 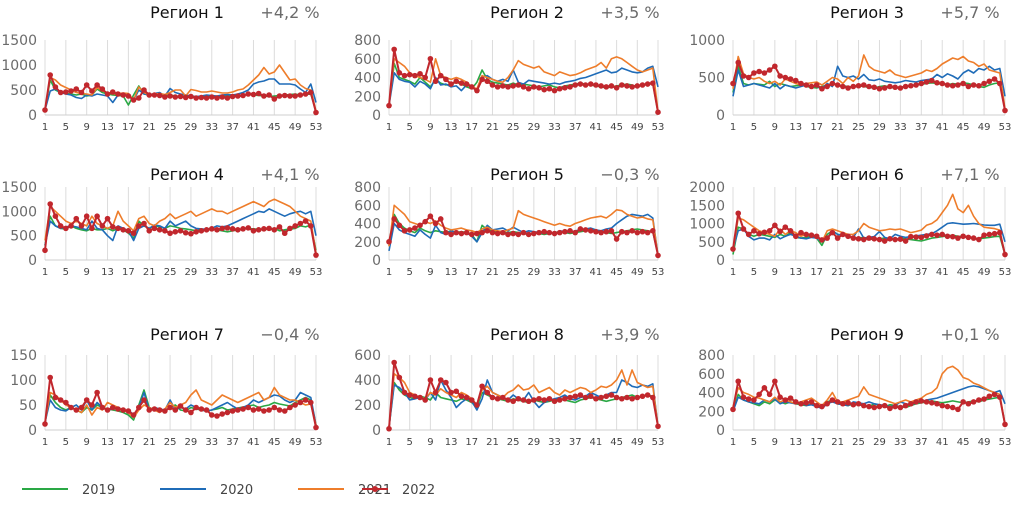 I want to click on panel-title: Регион 3, so click(x=867, y=12).